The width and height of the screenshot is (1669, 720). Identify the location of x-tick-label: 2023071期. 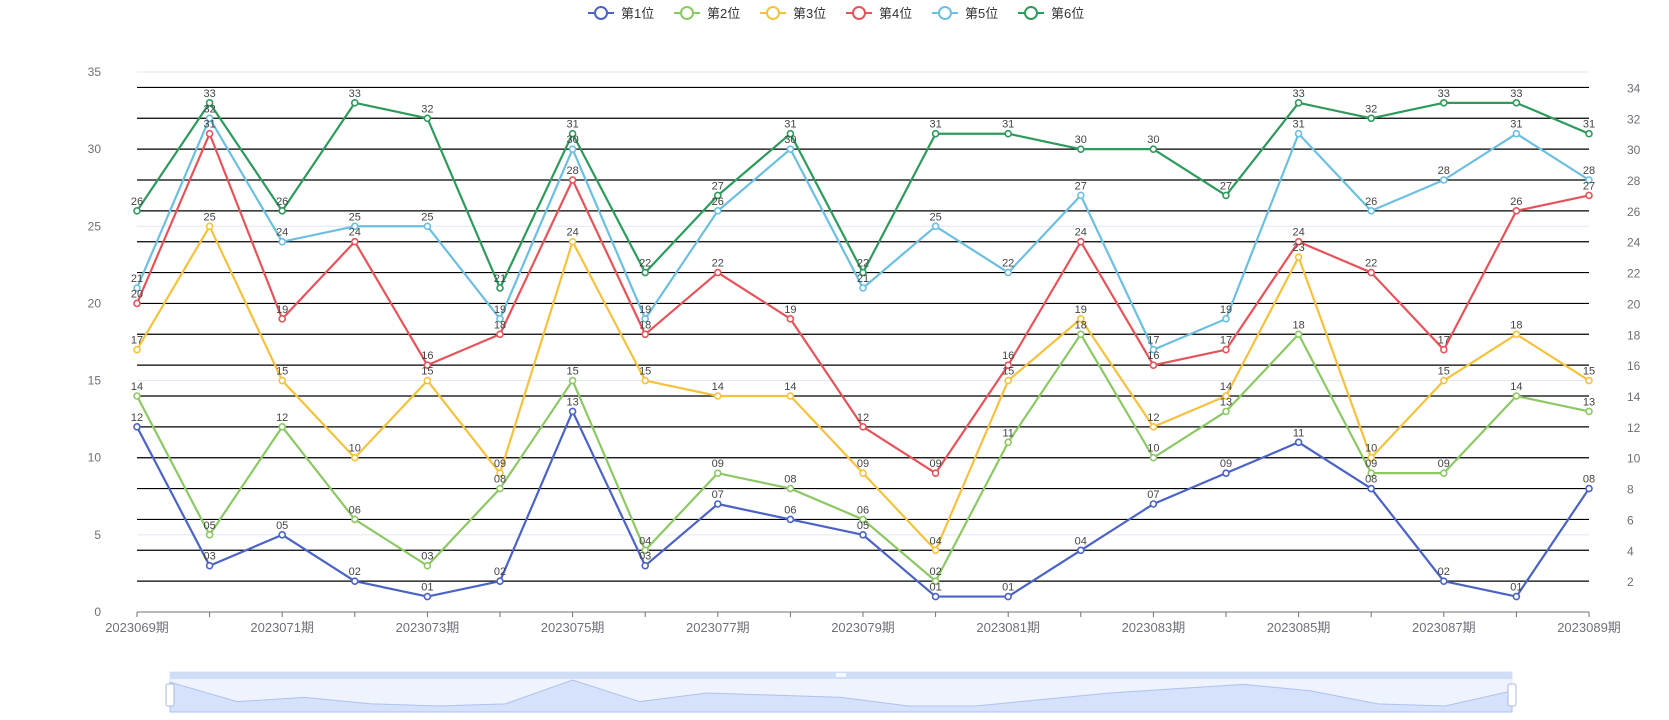
(282, 627).